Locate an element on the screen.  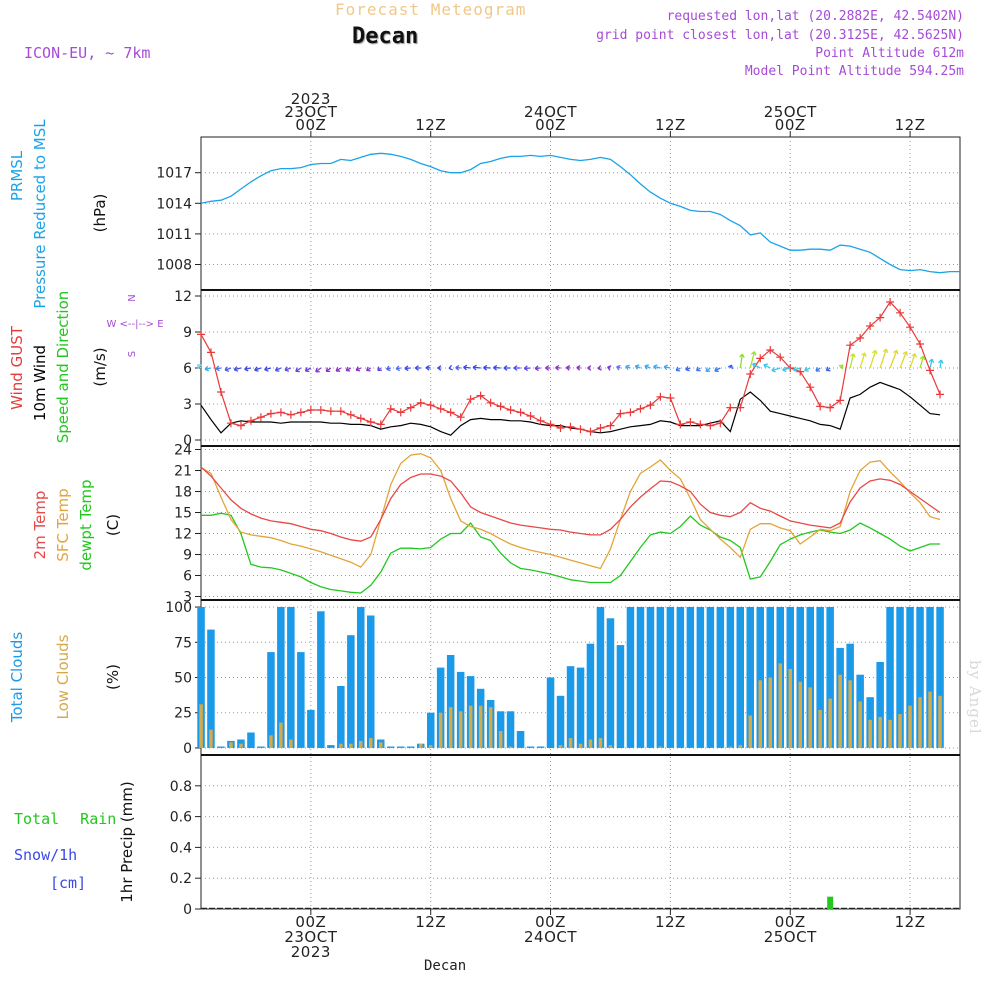
sfc-temp-line is located at coordinates (570, 511).